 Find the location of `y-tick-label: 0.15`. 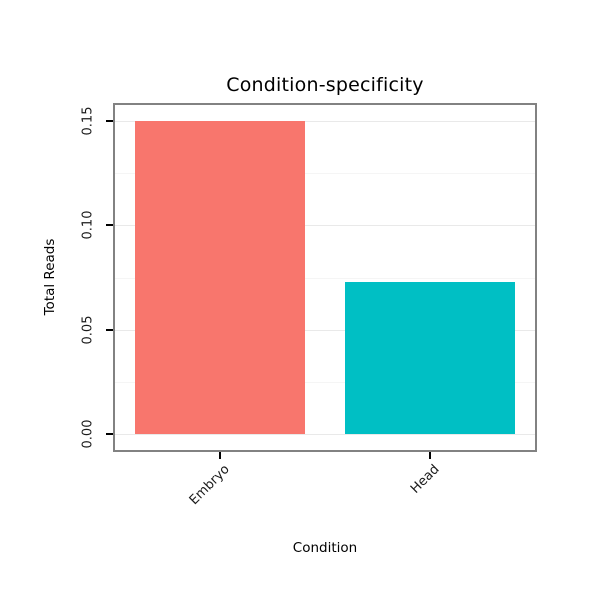

y-tick-label: 0.15 is located at coordinates (88, 121).